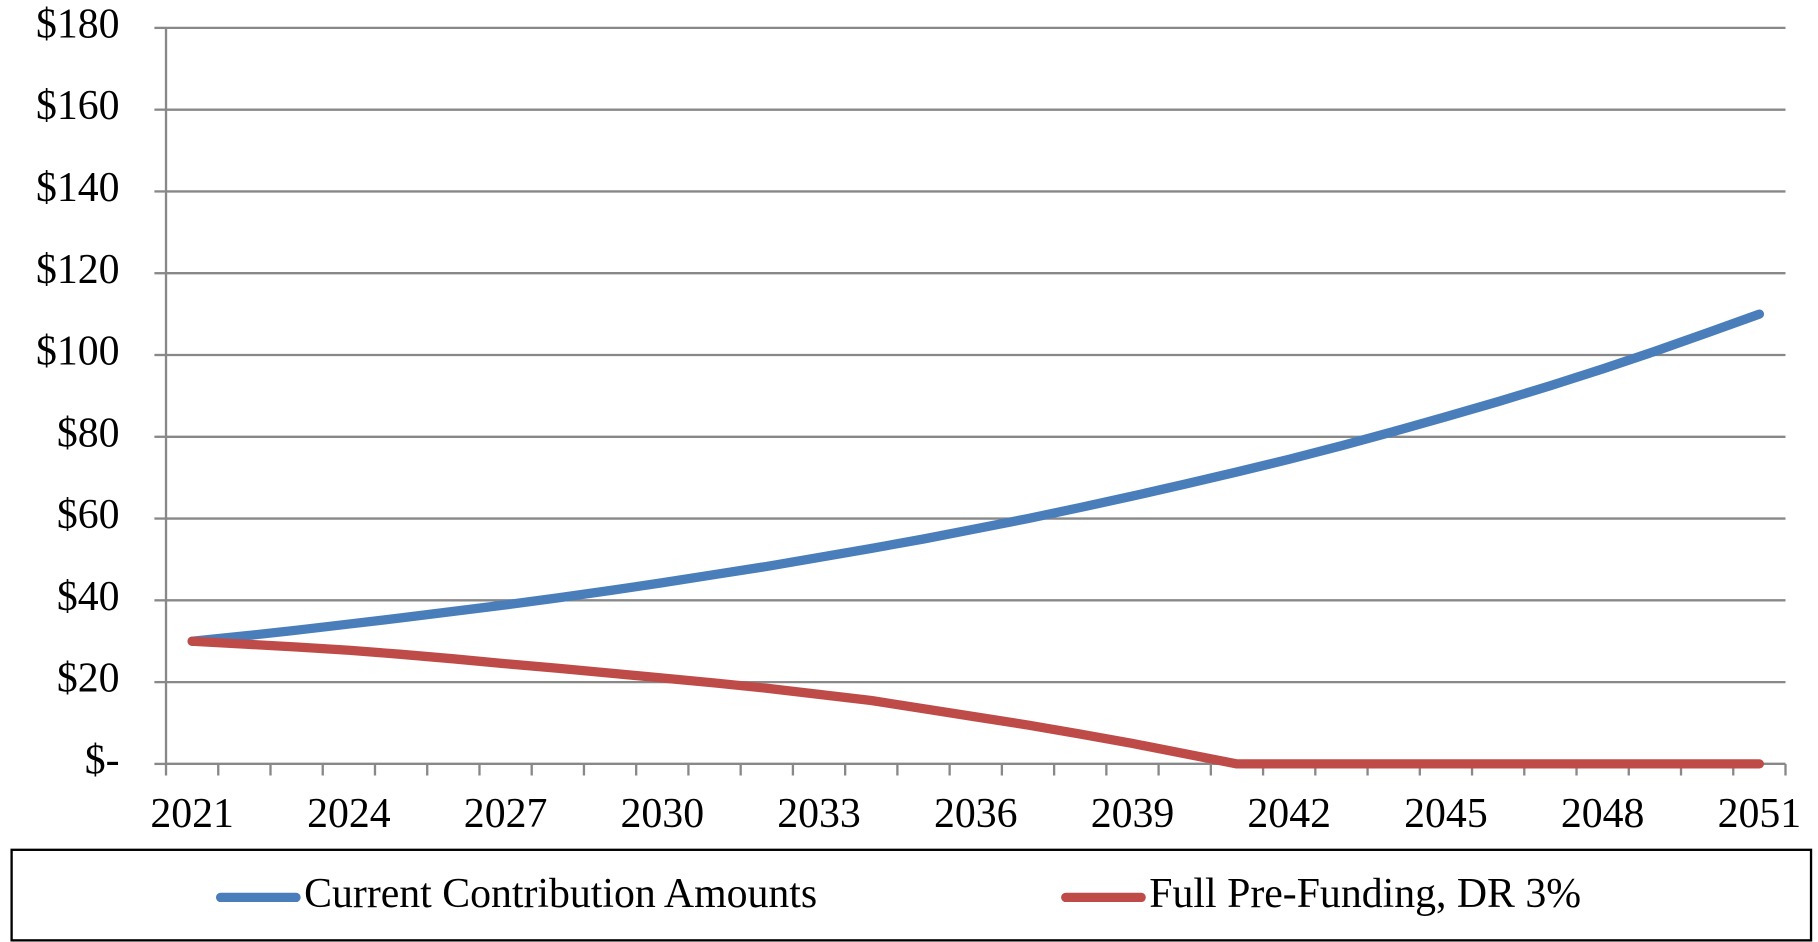 The width and height of the screenshot is (1818, 942). Describe the element at coordinates (349, 814) in the screenshot. I see `x-tick-label: 2024` at that location.